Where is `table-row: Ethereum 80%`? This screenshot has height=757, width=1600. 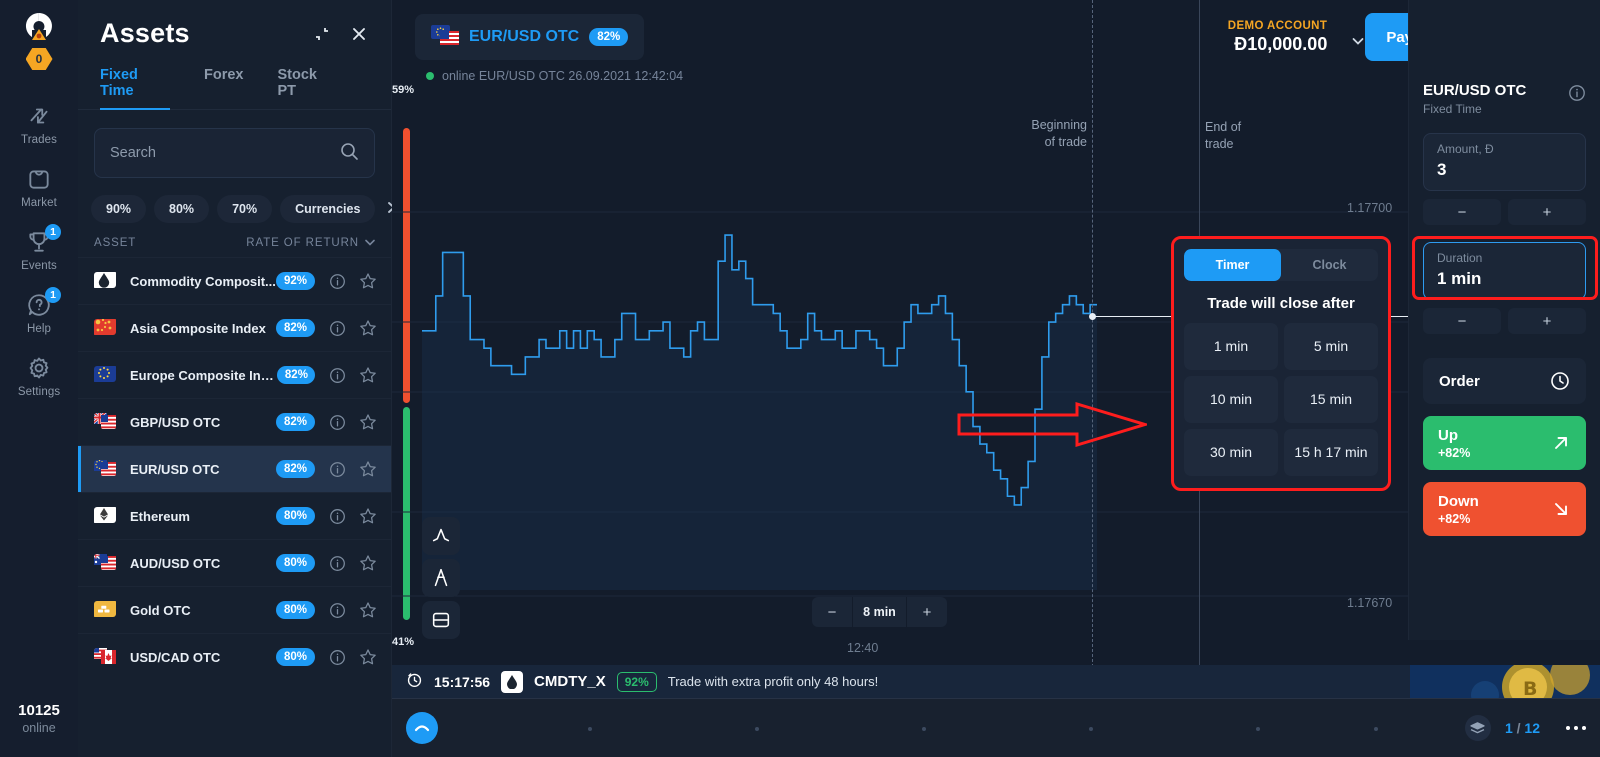
table-row: Ethereum 80% is located at coordinates (234, 515).